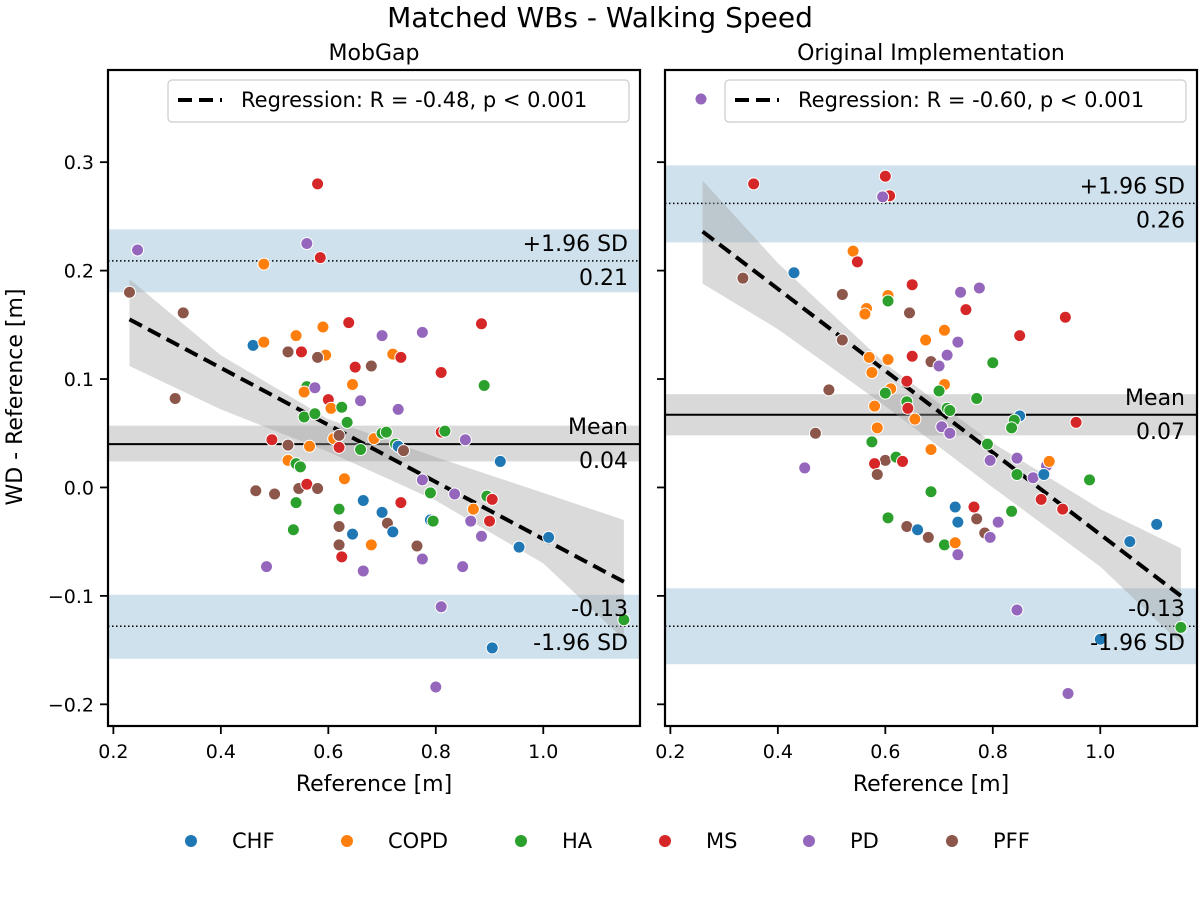  I want to click on reference-annotations: +1.96 SD 0.26 Mean 0.07 -0.13 -1.96 SD, so click(1132, 415).